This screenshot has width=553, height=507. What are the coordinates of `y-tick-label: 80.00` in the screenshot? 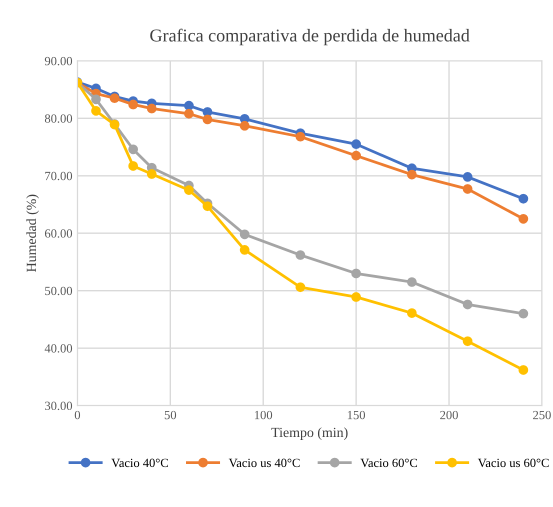 It's located at (58, 118).